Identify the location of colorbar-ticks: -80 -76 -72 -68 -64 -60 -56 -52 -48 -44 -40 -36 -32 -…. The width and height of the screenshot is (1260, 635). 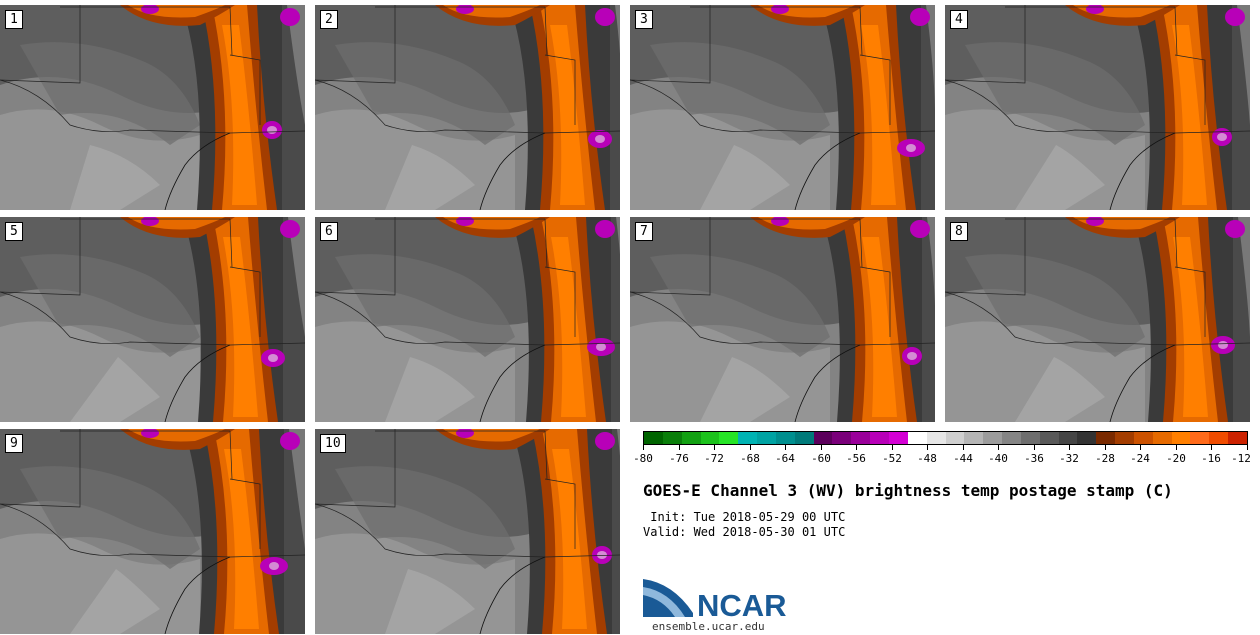
(942, 456).